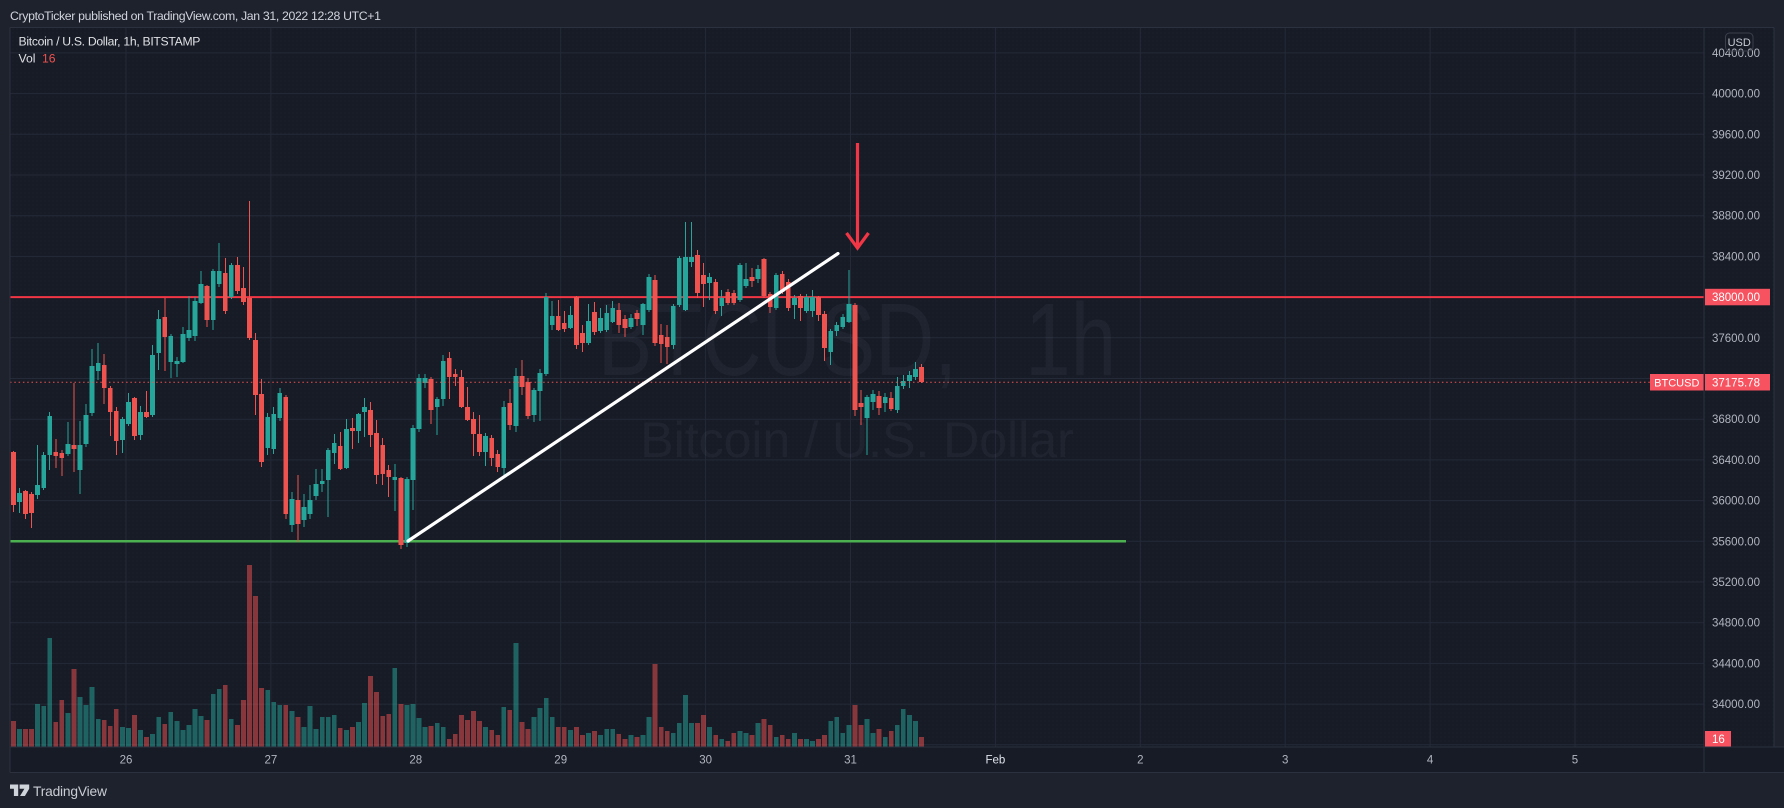  I want to click on svg-text: Bitcoin / U.S. Dollar, so click(856, 440).